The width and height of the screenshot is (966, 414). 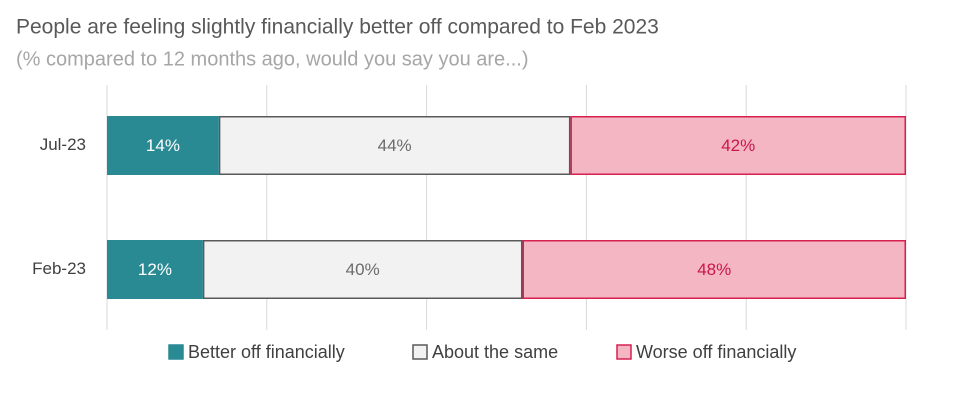 I want to click on value-label: 42%, so click(x=738, y=145).